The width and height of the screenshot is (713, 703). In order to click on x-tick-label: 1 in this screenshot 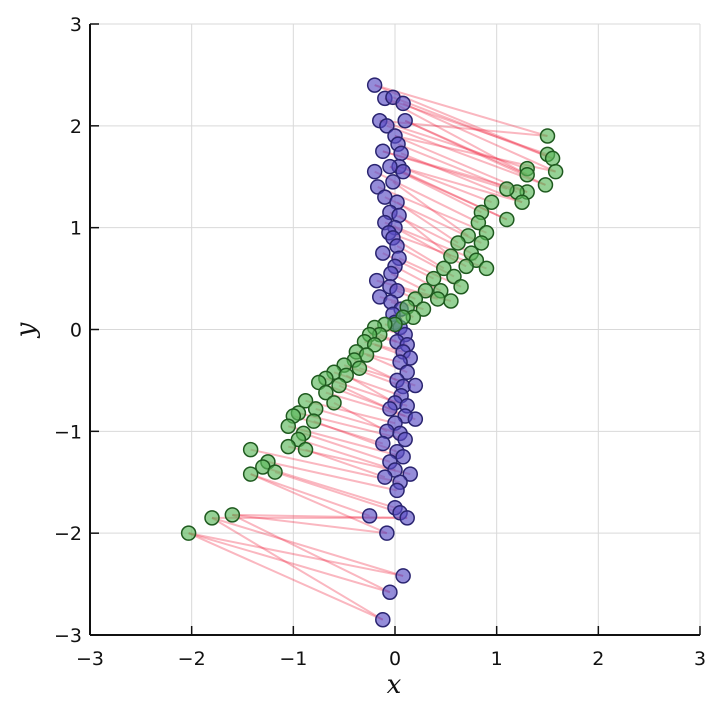, I will do `click(497, 659)`.